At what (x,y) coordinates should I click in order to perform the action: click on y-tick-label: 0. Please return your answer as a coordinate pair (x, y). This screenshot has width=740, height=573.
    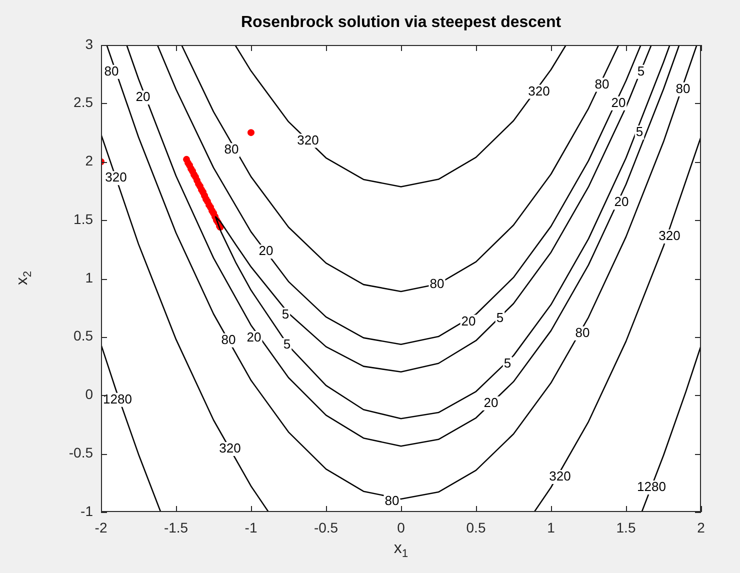
    Looking at the image, I should click on (89, 394).